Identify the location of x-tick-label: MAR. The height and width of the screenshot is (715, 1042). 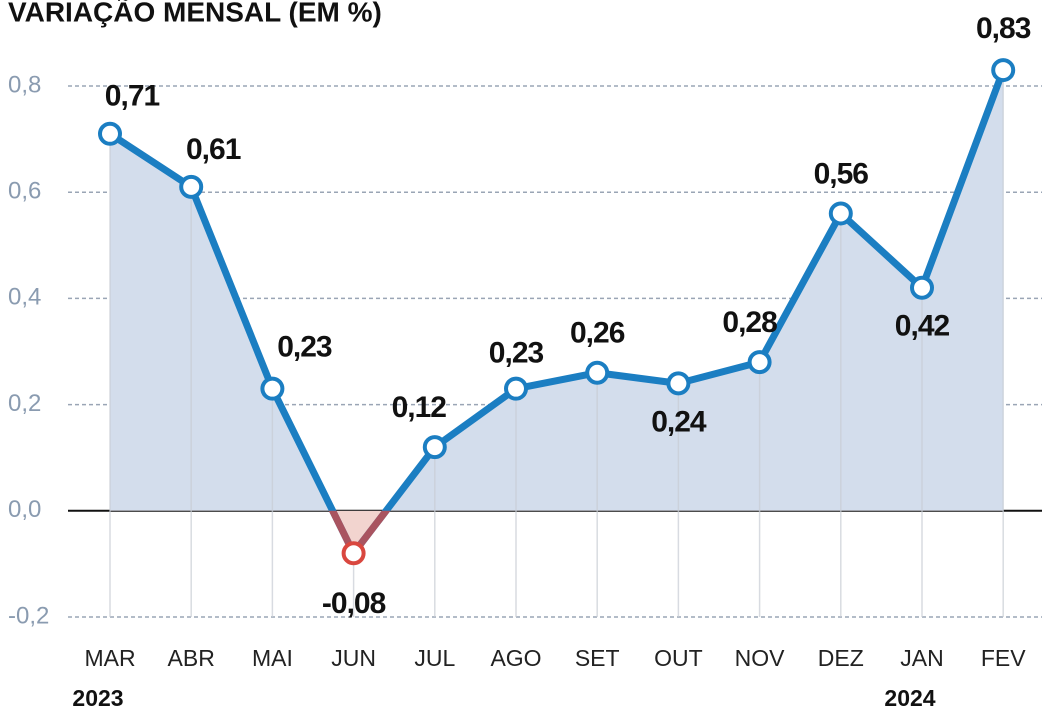
(109, 658).